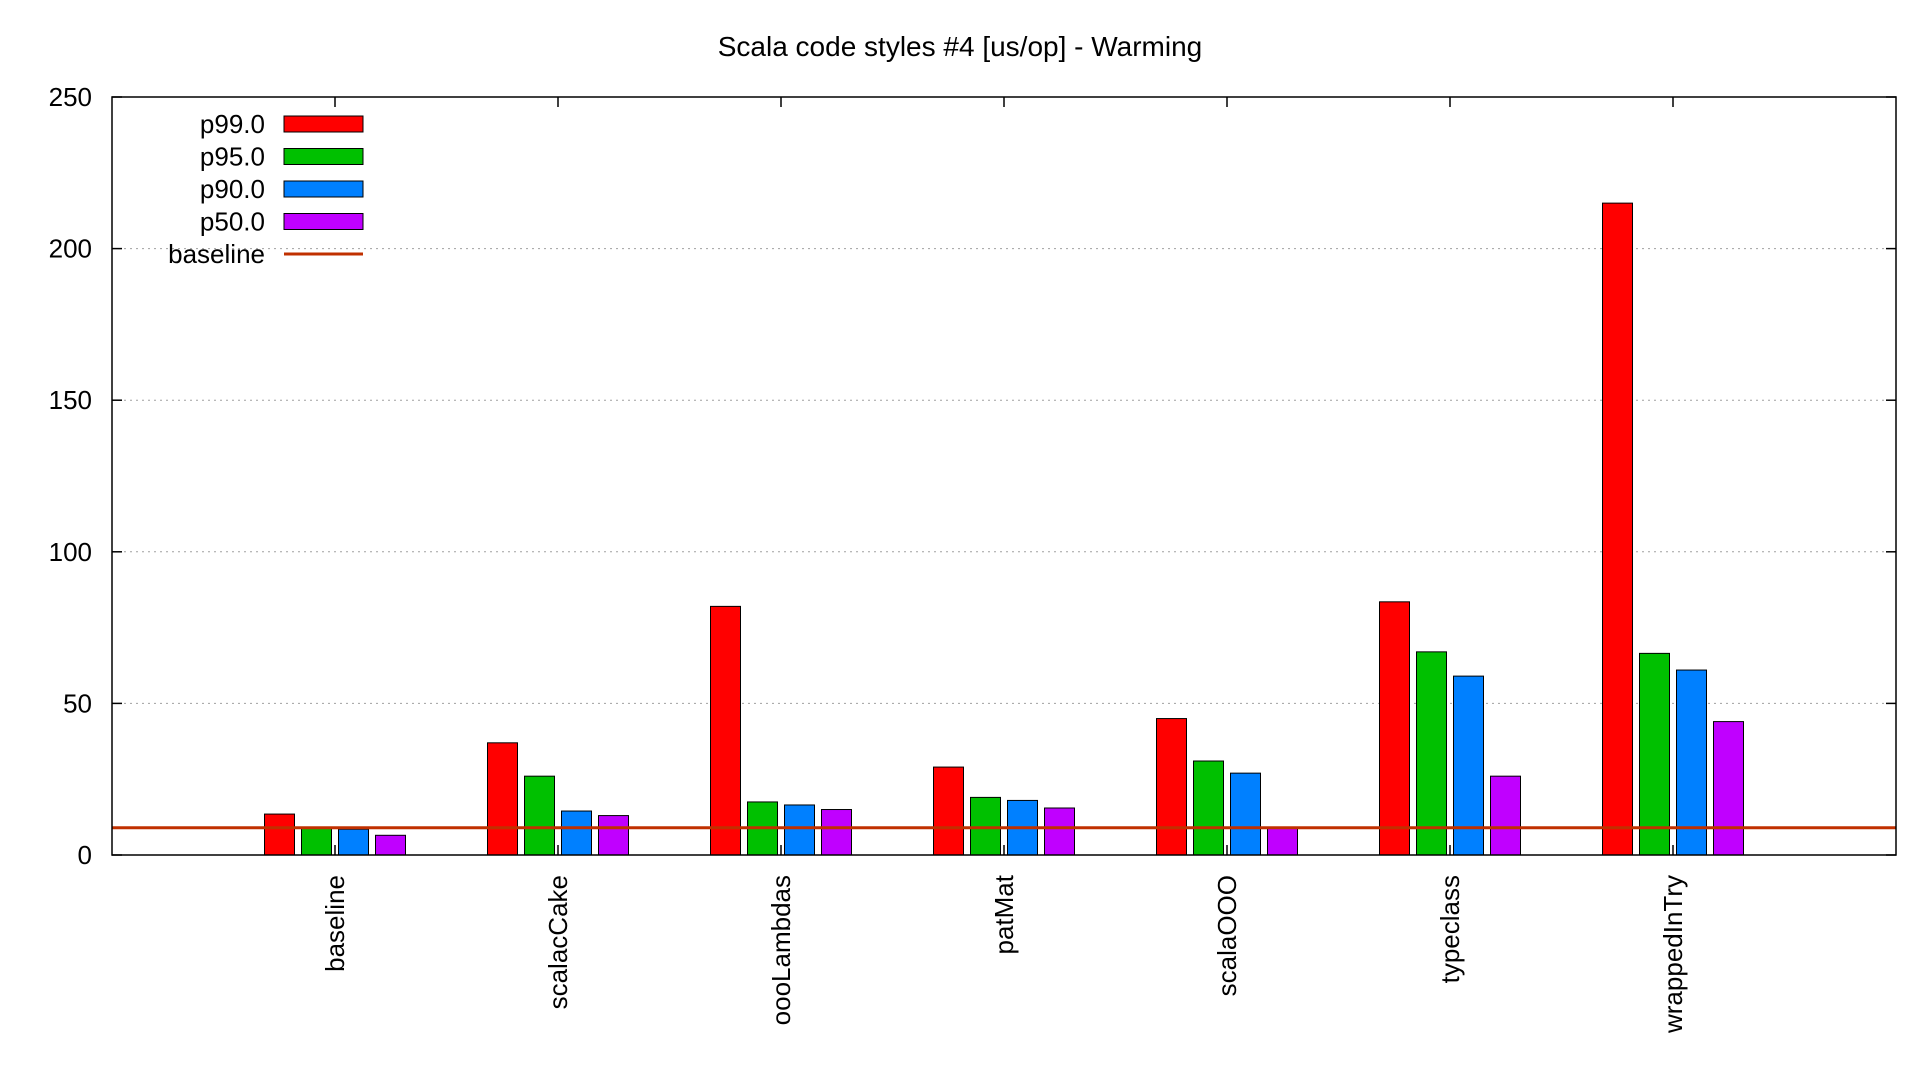 This screenshot has height=1080, width=1920. I want to click on bar-p90-0-baseline, so click(353, 842).